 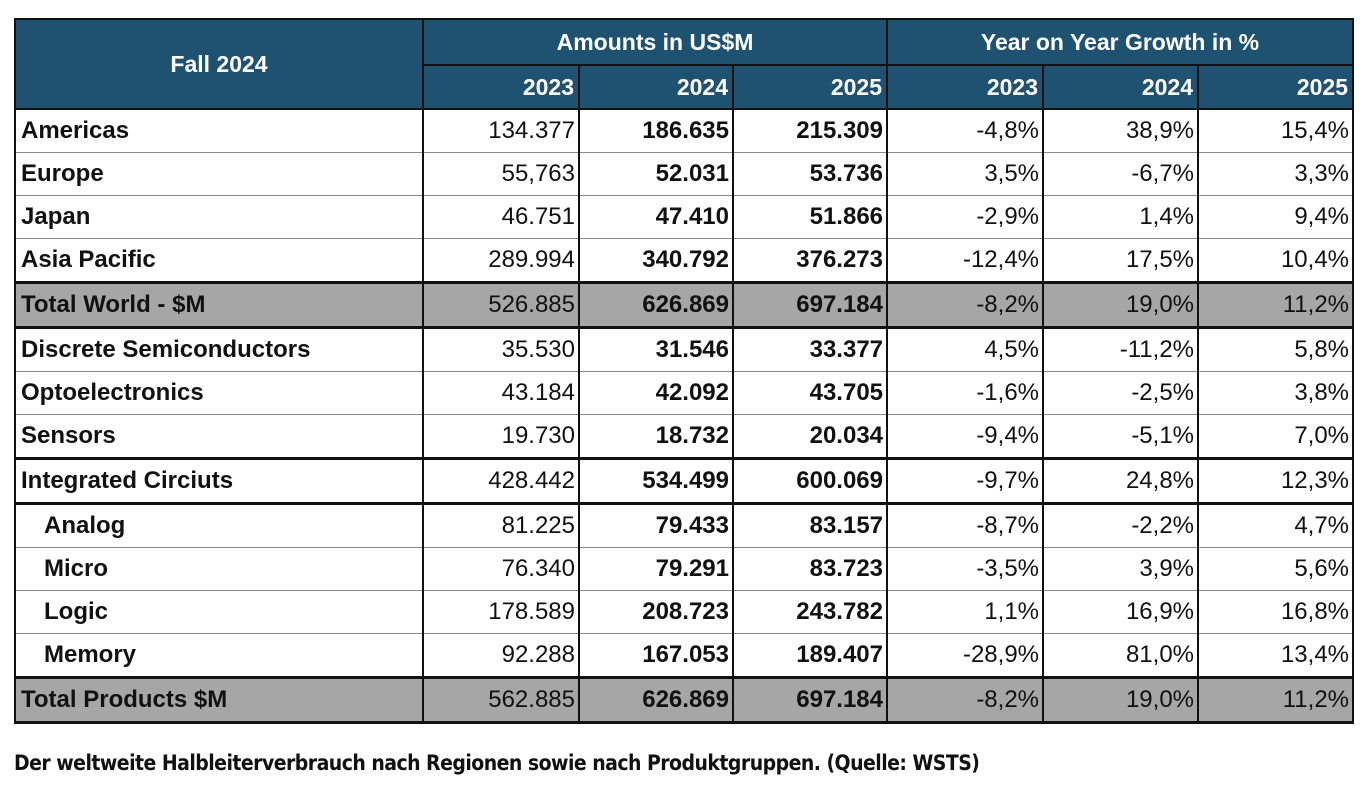 I want to click on amount-cell: 43.705, so click(x=810, y=393).